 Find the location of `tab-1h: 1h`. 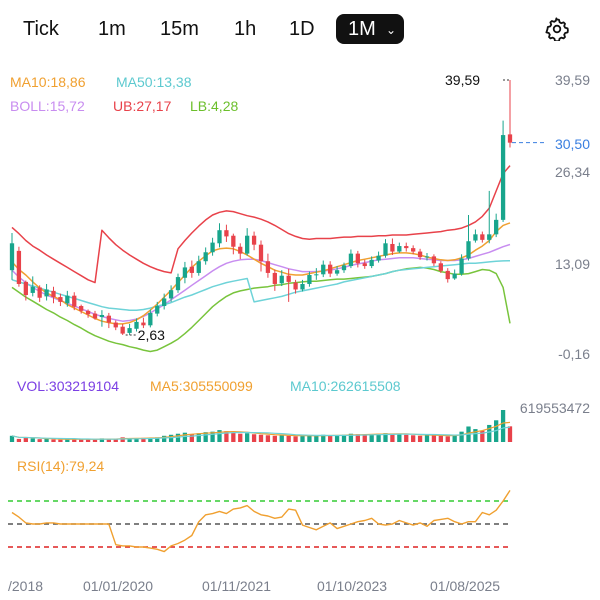

tab-1h: 1h is located at coordinates (245, 29).